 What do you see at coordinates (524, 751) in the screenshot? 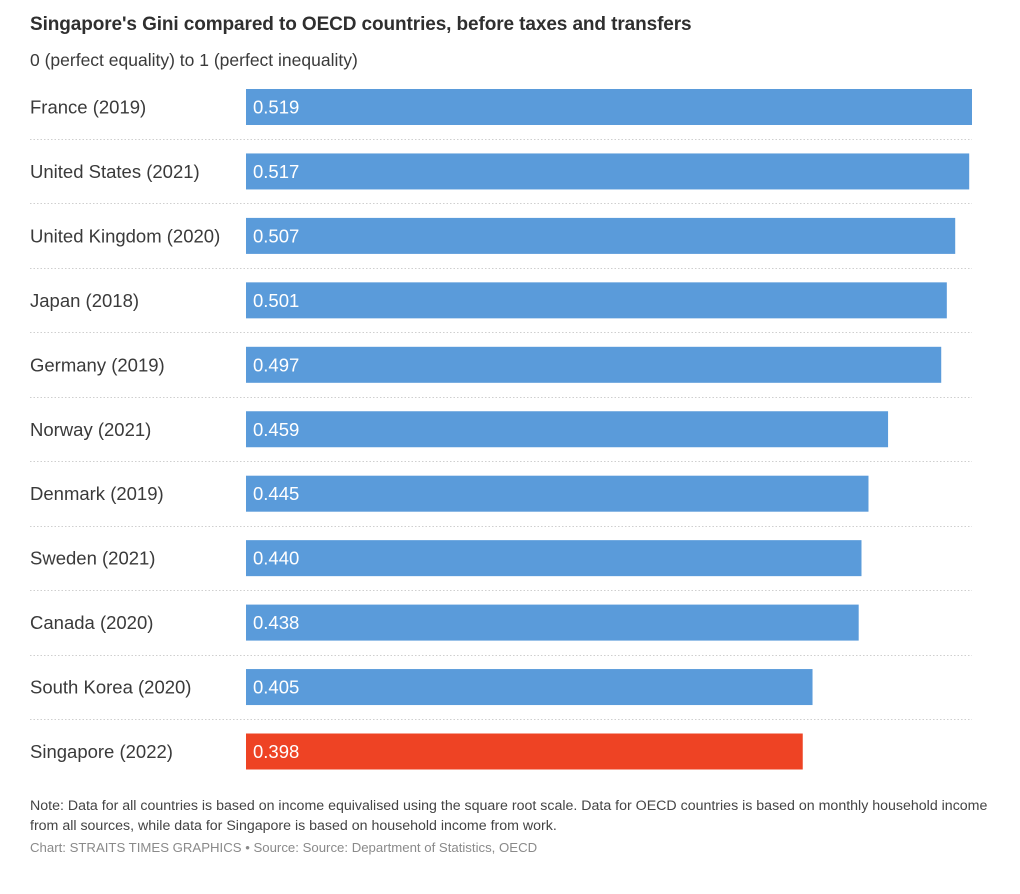
I see `bar-highlight` at bounding box center [524, 751].